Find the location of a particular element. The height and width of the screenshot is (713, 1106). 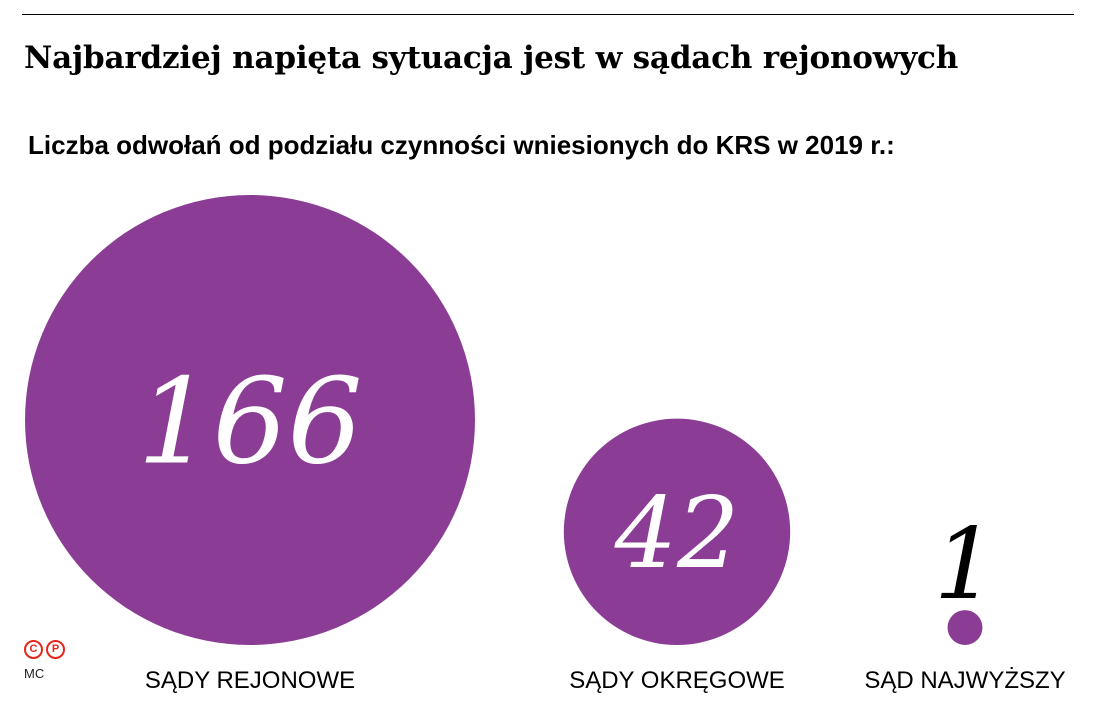

value-label: 42 is located at coordinates (677, 534).